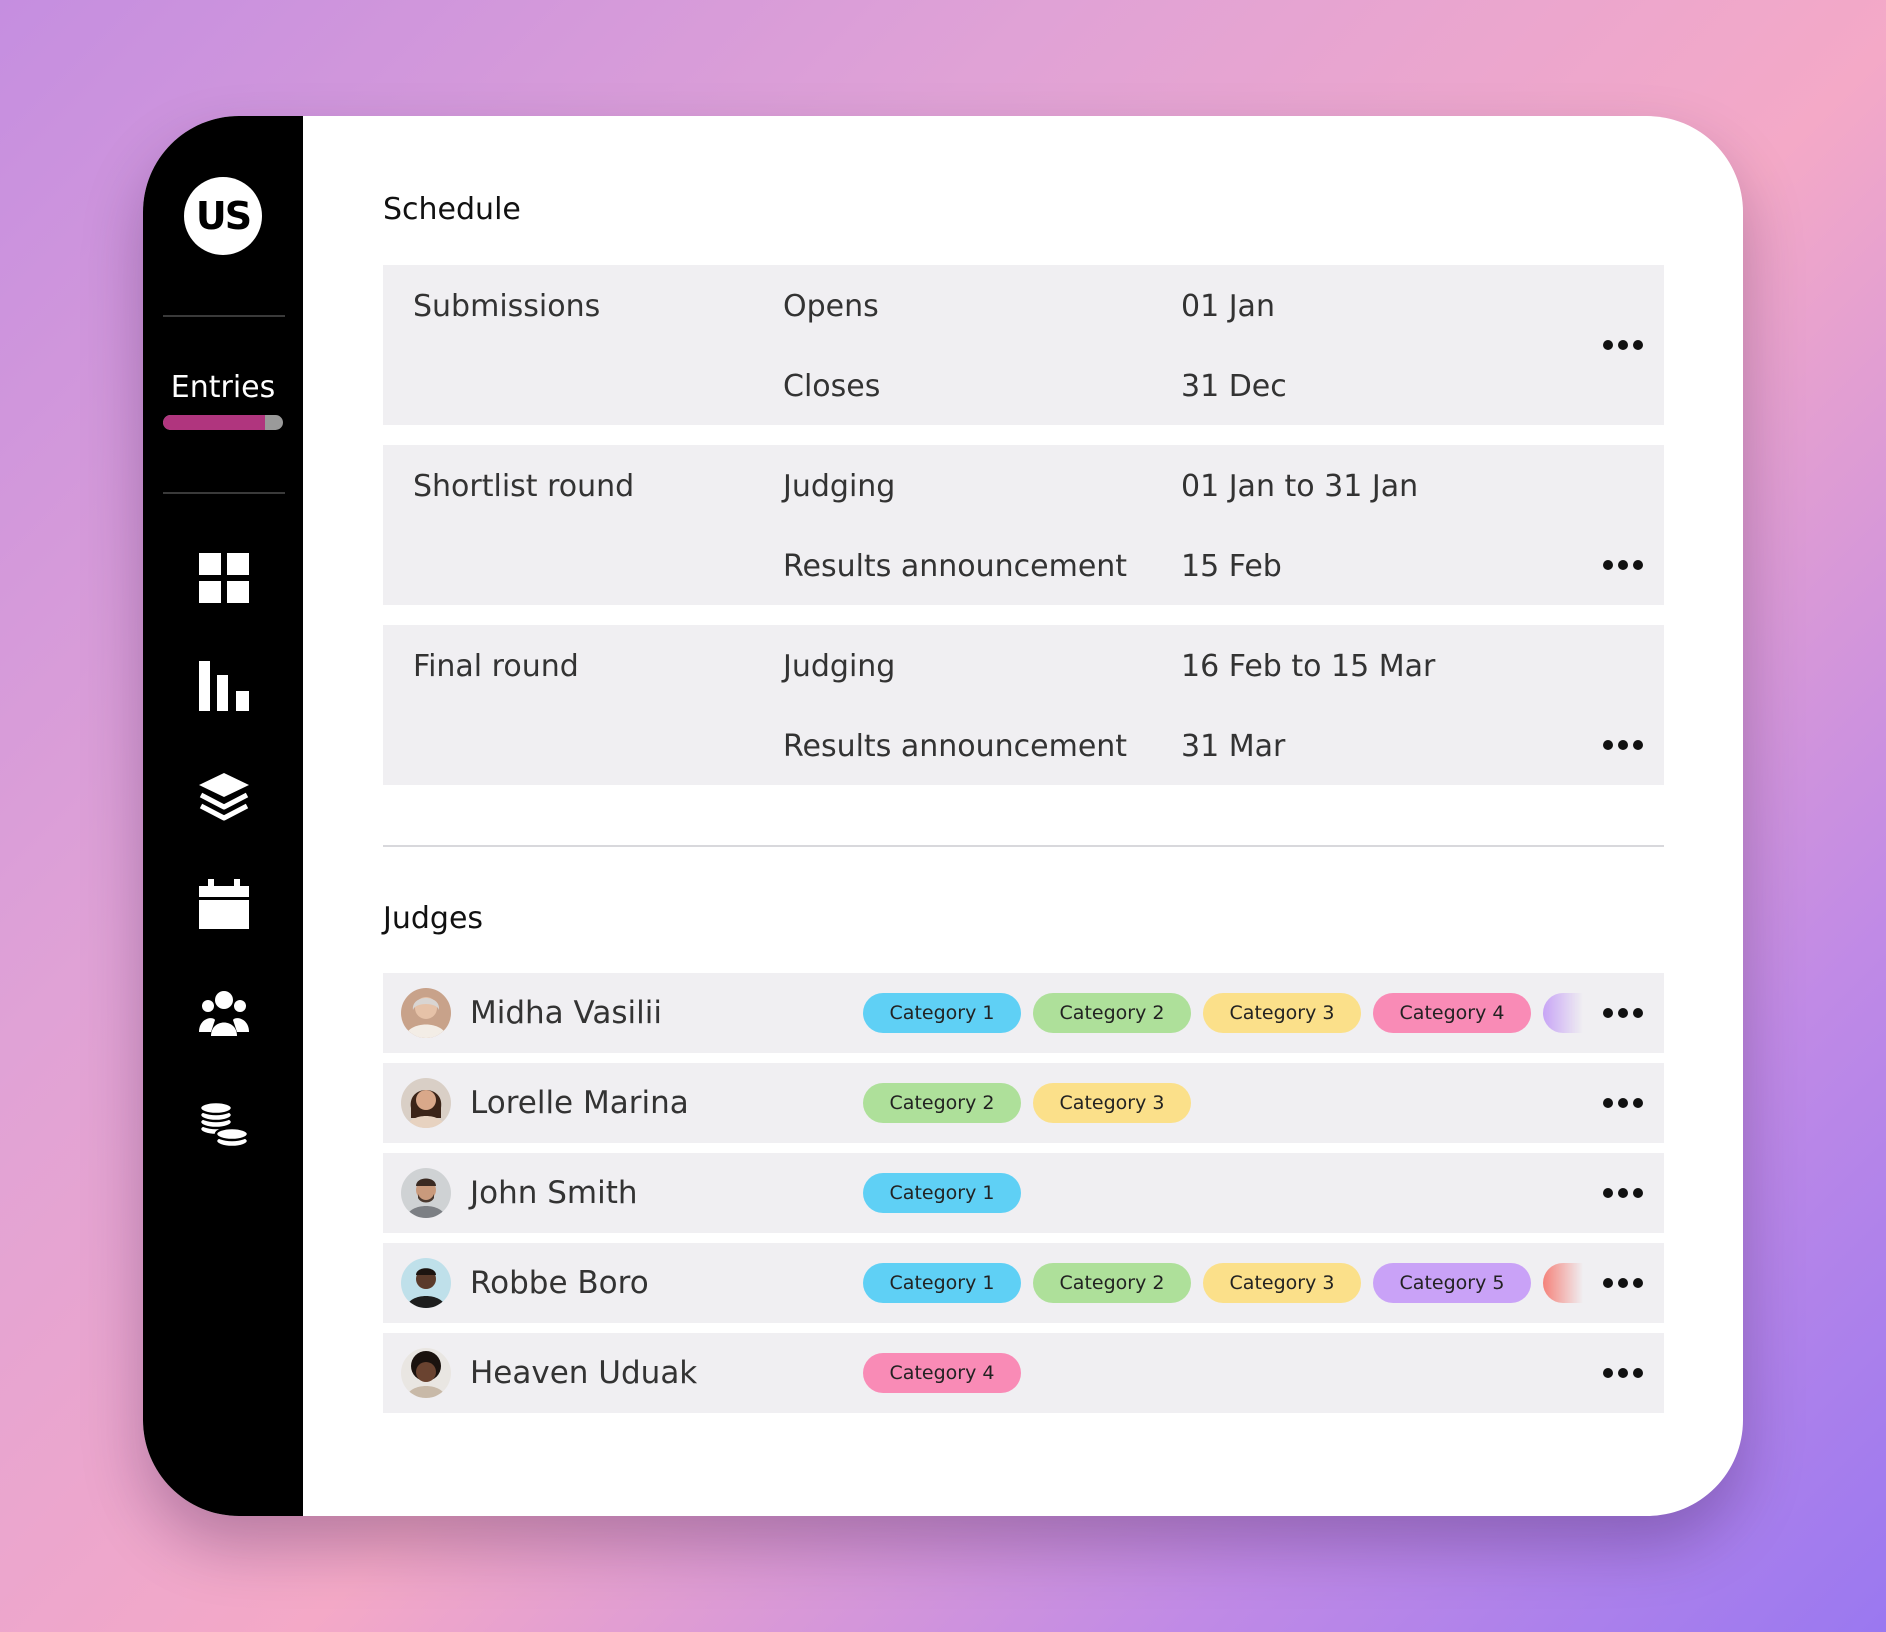  Describe the element at coordinates (224, 904) in the screenshot. I see `calendar-icon` at that location.